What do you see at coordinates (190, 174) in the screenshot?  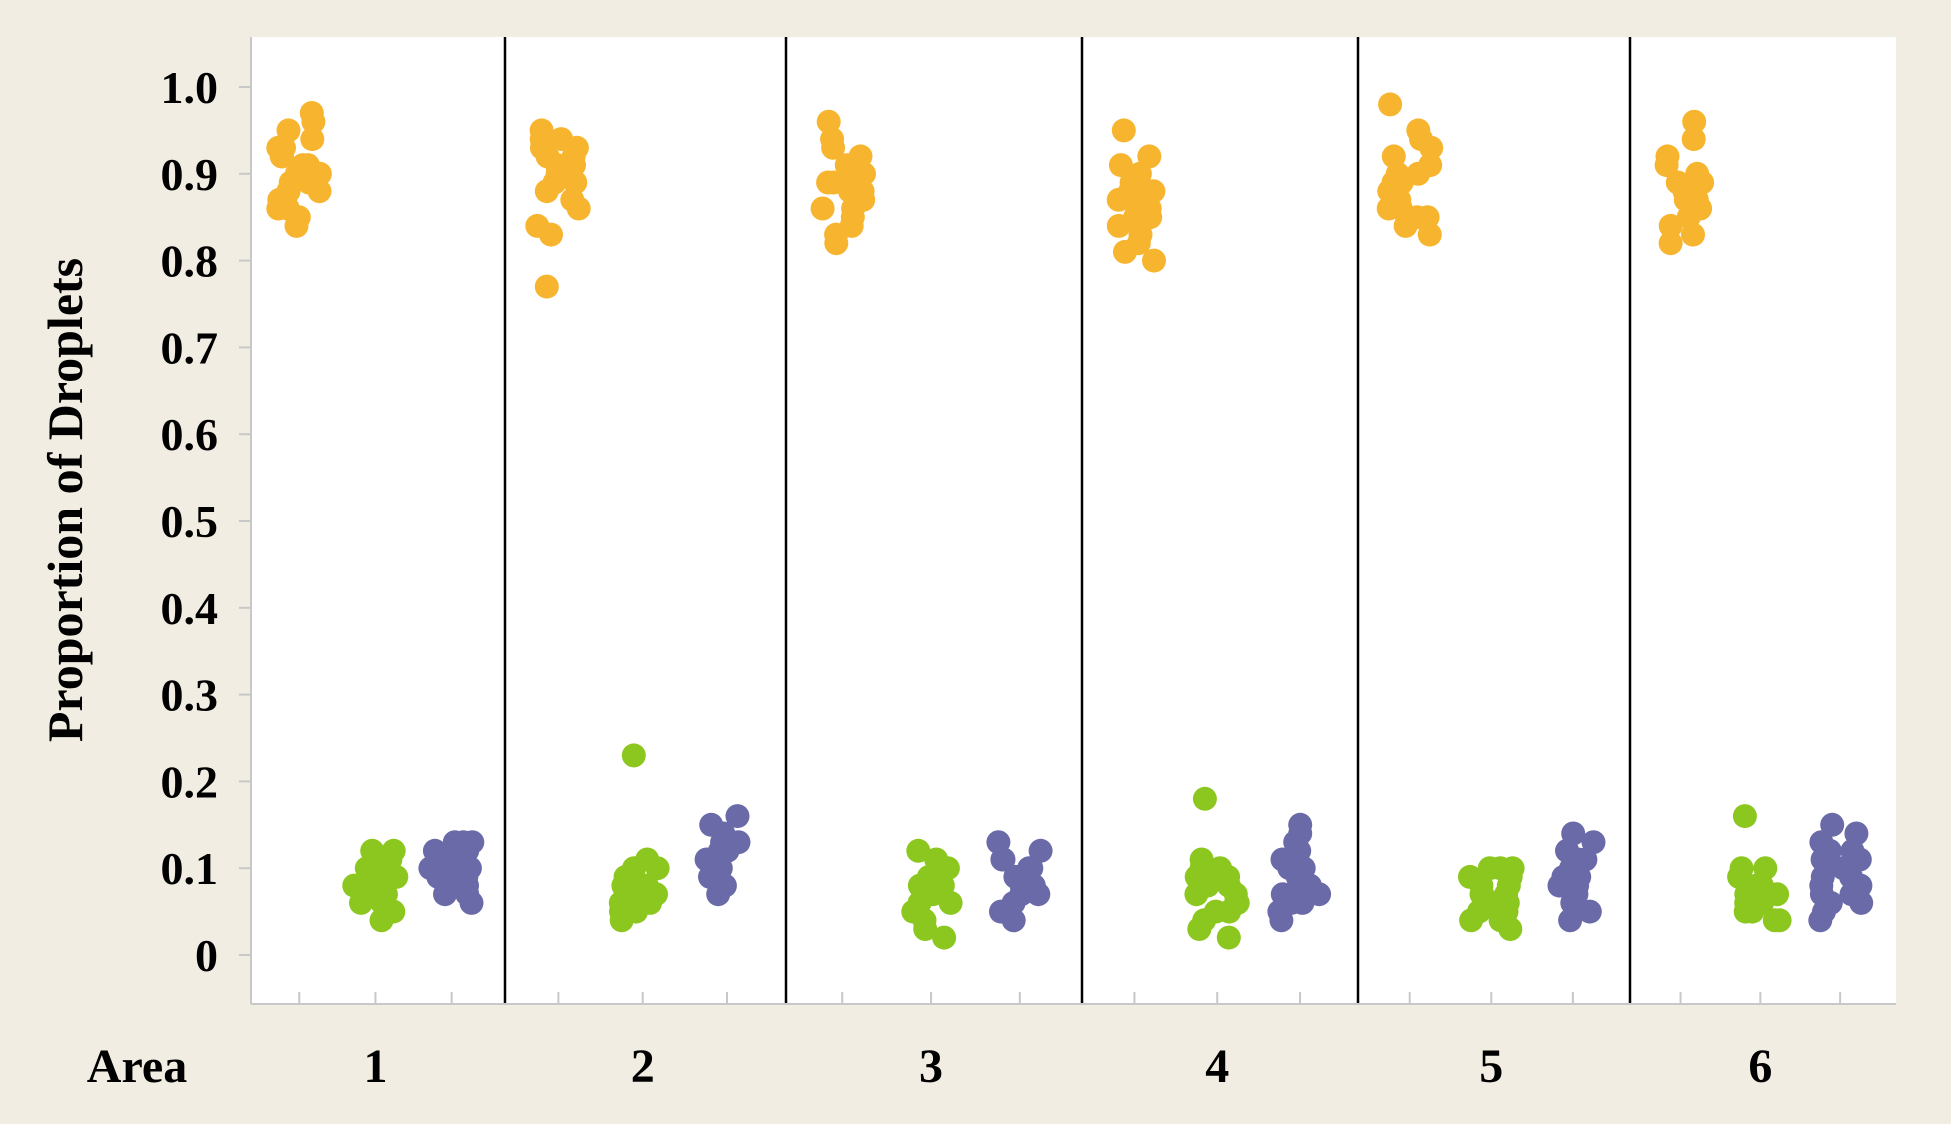 I see `y-tick-label: 0.9` at bounding box center [190, 174].